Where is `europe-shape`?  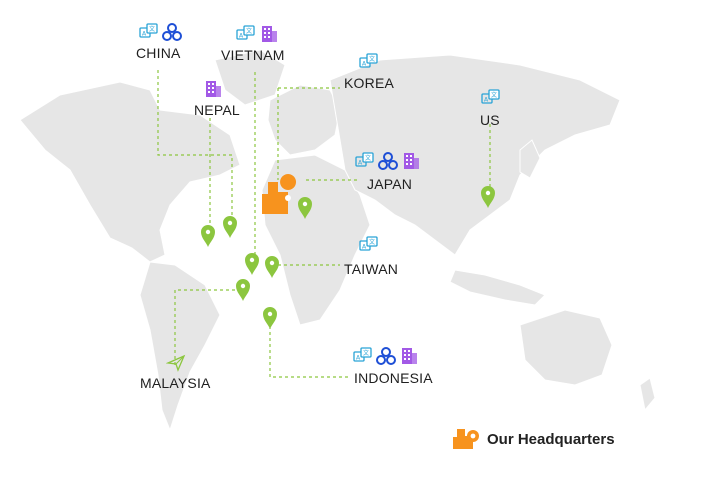 europe-shape is located at coordinates (304, 120).